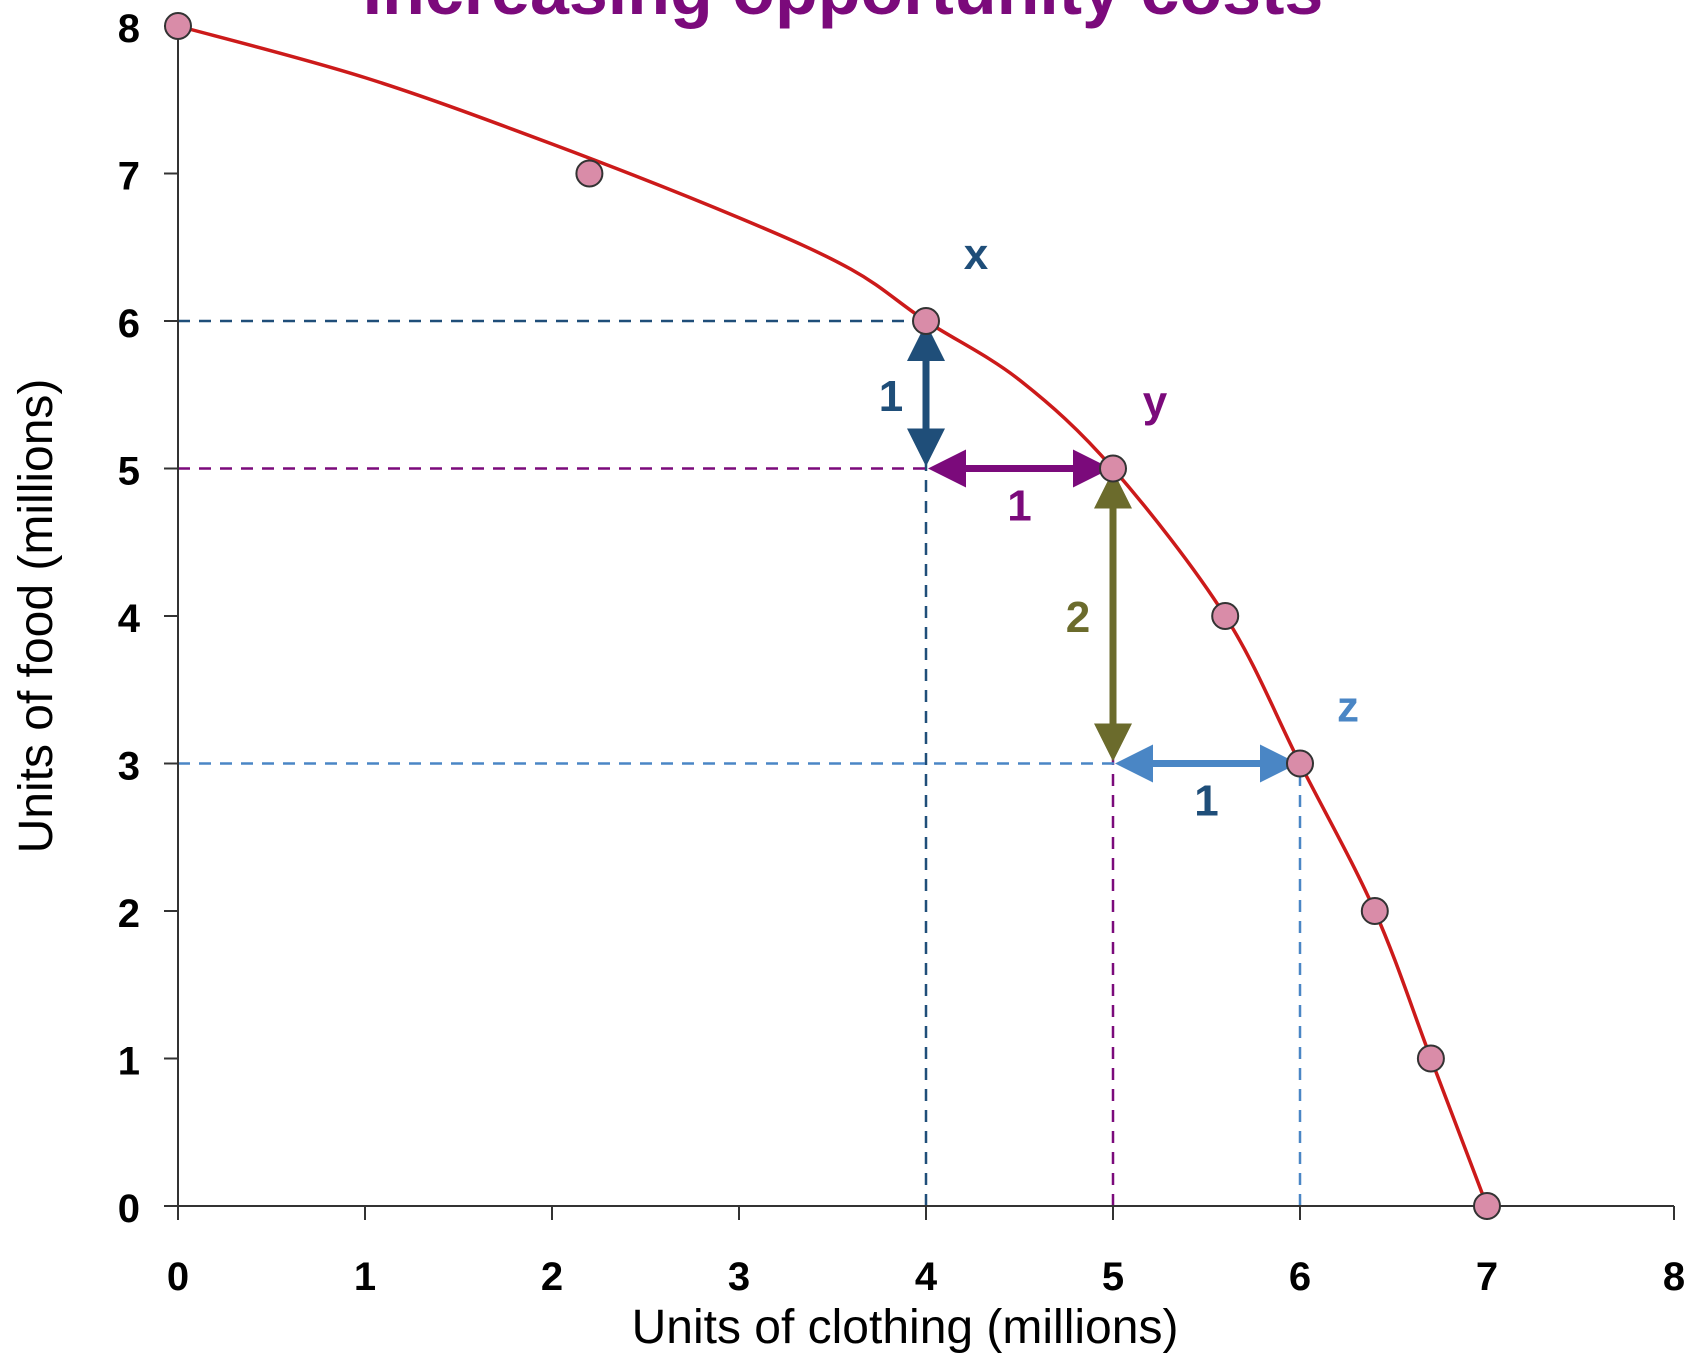  I want to click on y-tick-label: 2, so click(129, 914).